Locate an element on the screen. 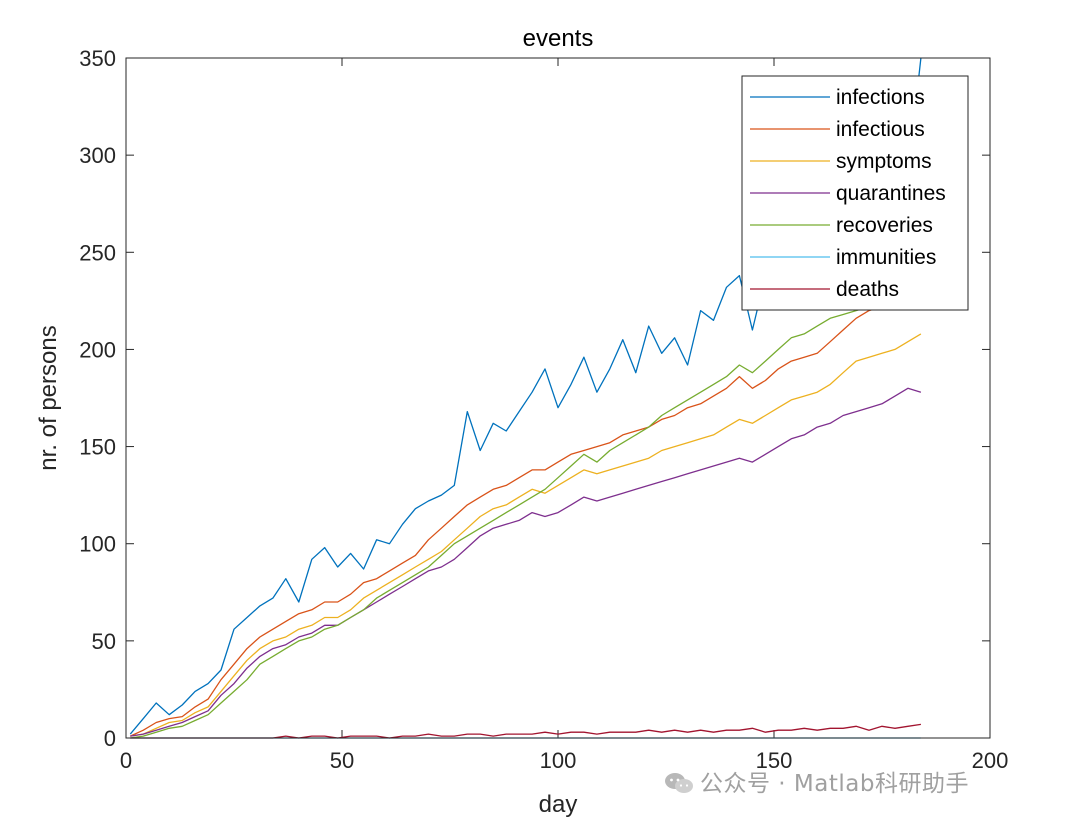 The height and width of the screenshot is (824, 1080). y-tick-label: 300 is located at coordinates (97, 155).